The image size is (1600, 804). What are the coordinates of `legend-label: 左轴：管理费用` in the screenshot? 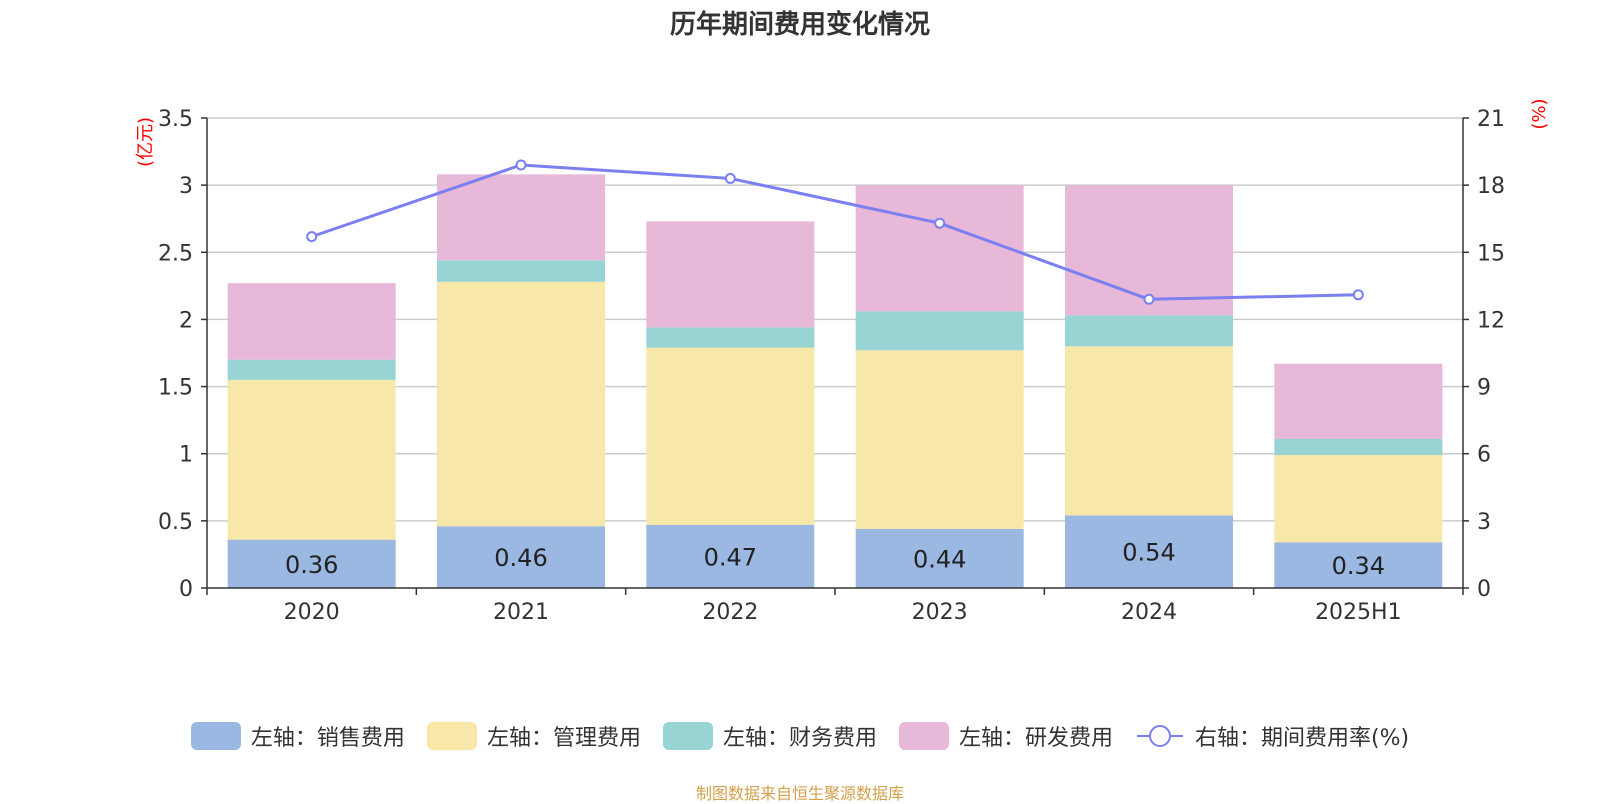 It's located at (563, 738).